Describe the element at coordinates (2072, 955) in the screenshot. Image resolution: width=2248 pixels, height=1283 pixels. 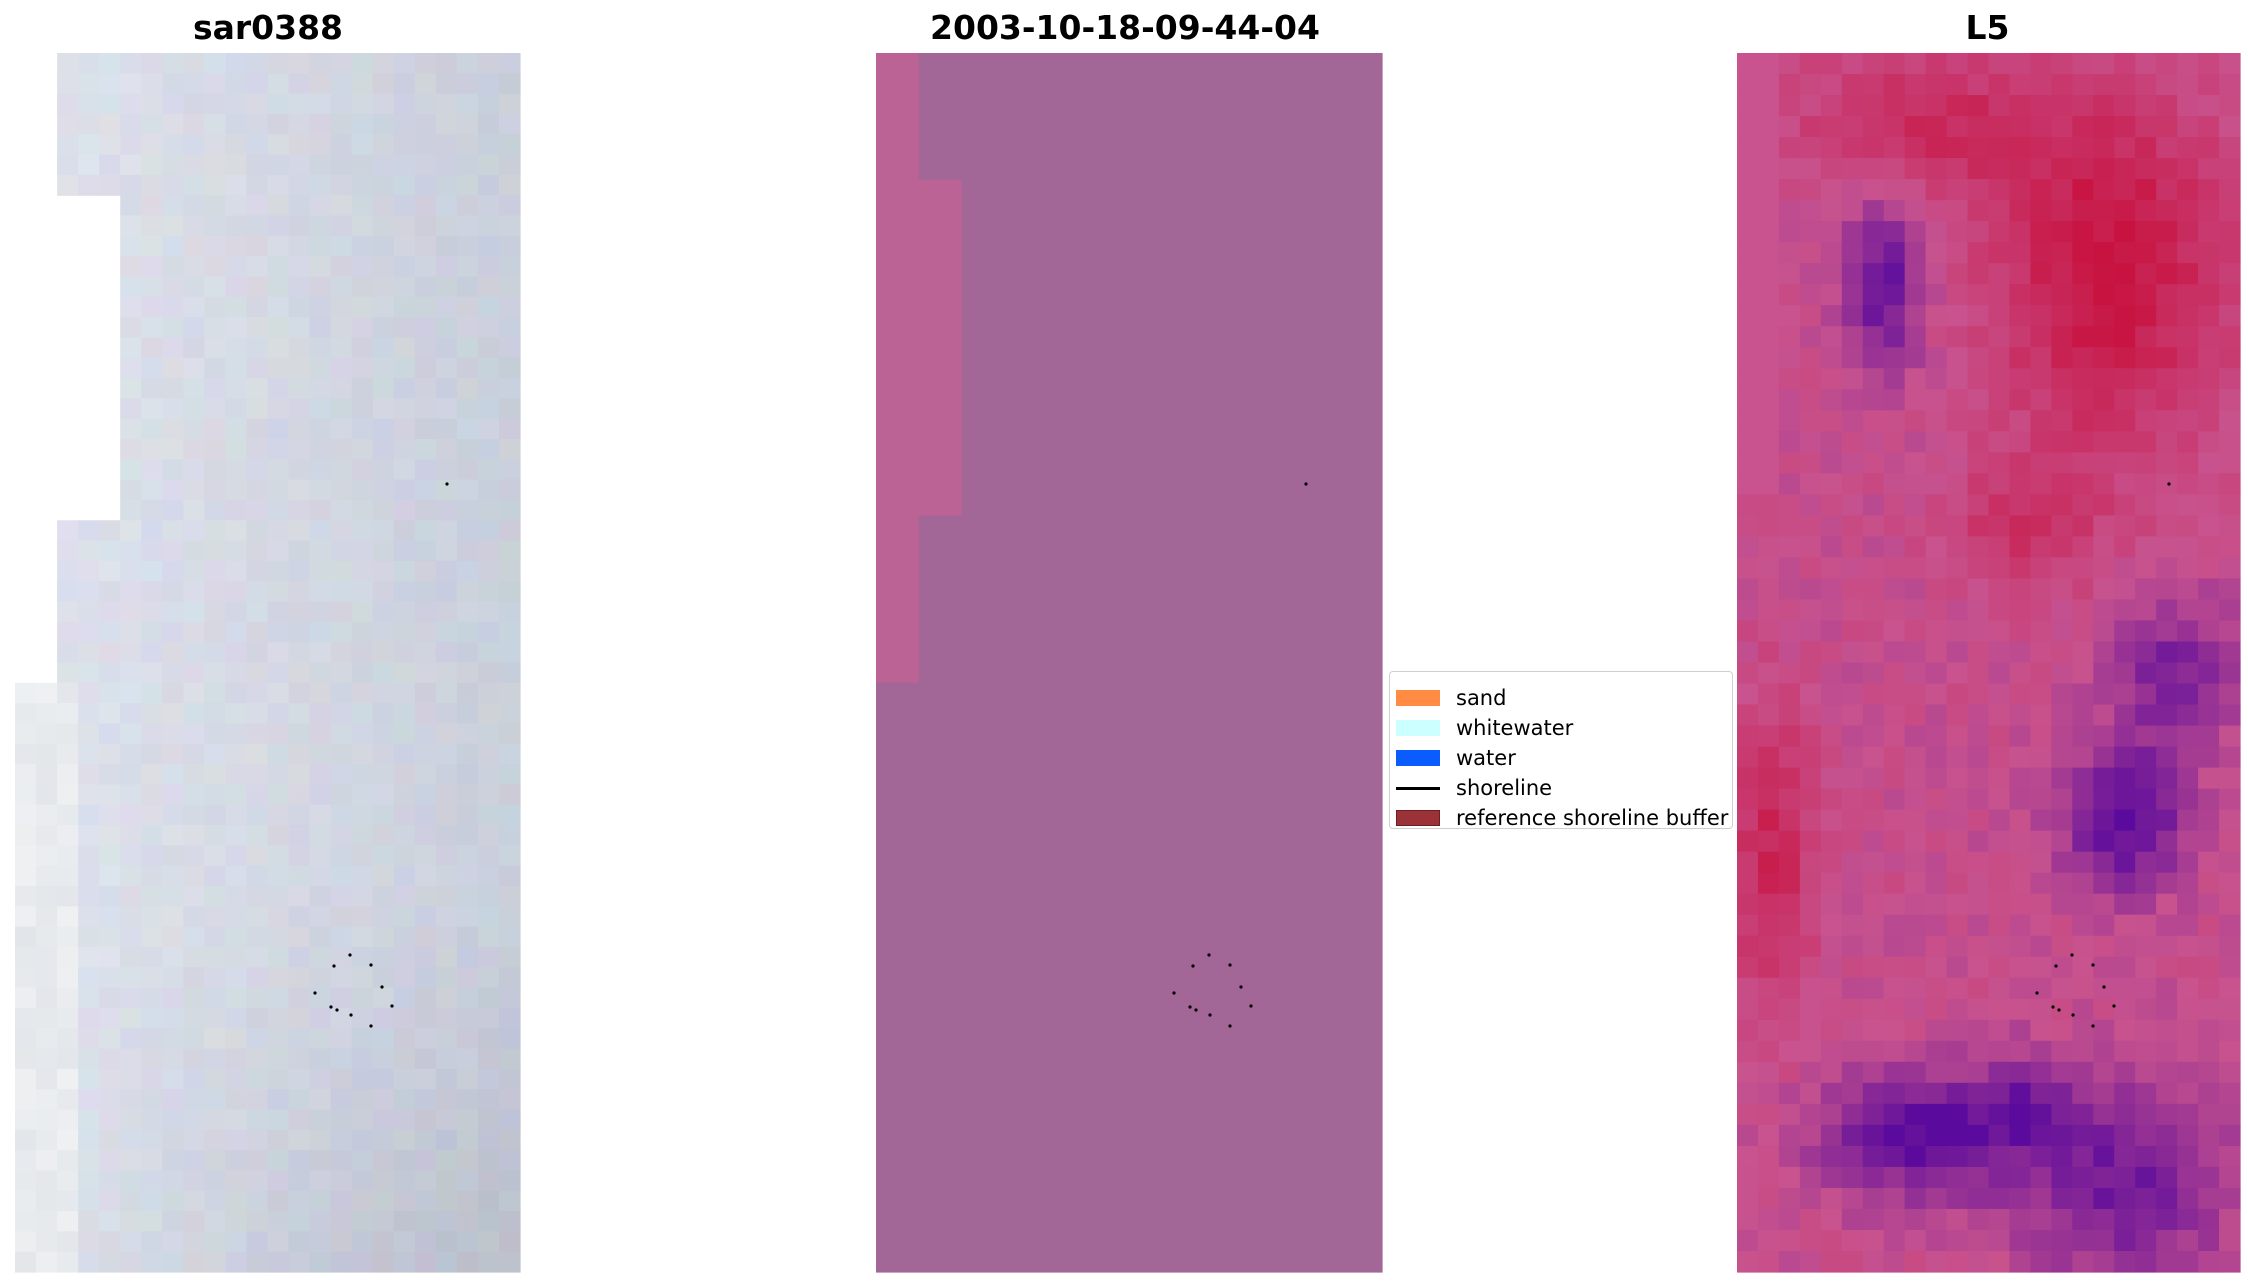
I see `shoreline-point` at that location.